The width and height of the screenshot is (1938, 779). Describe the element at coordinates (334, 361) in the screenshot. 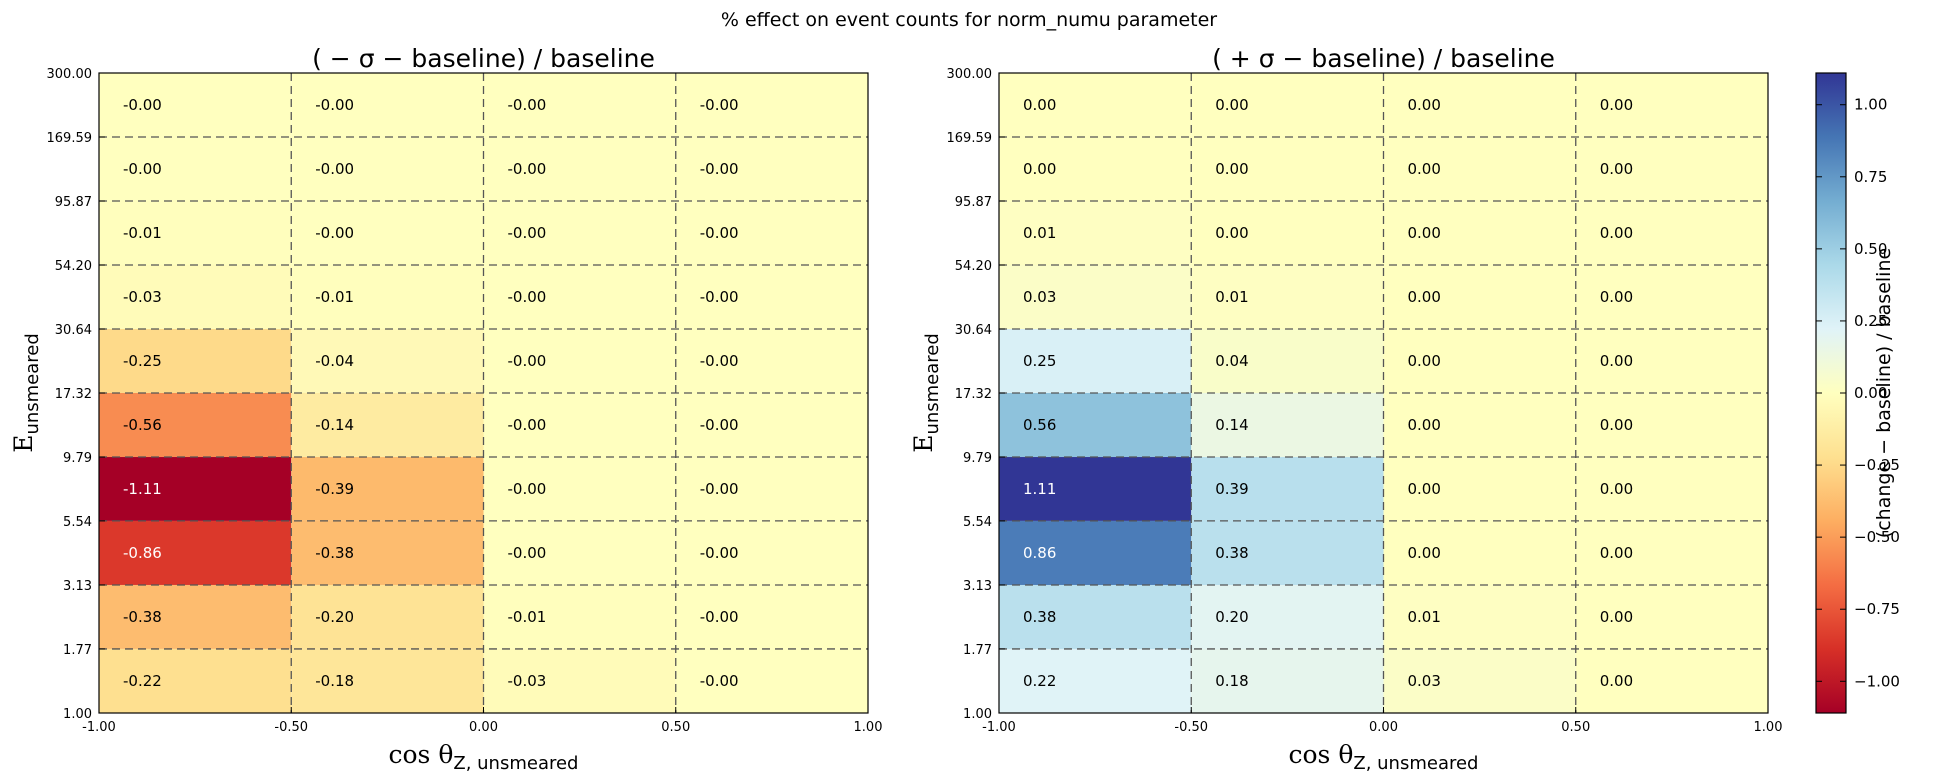

I see `cell-value-label: -0.04` at that location.